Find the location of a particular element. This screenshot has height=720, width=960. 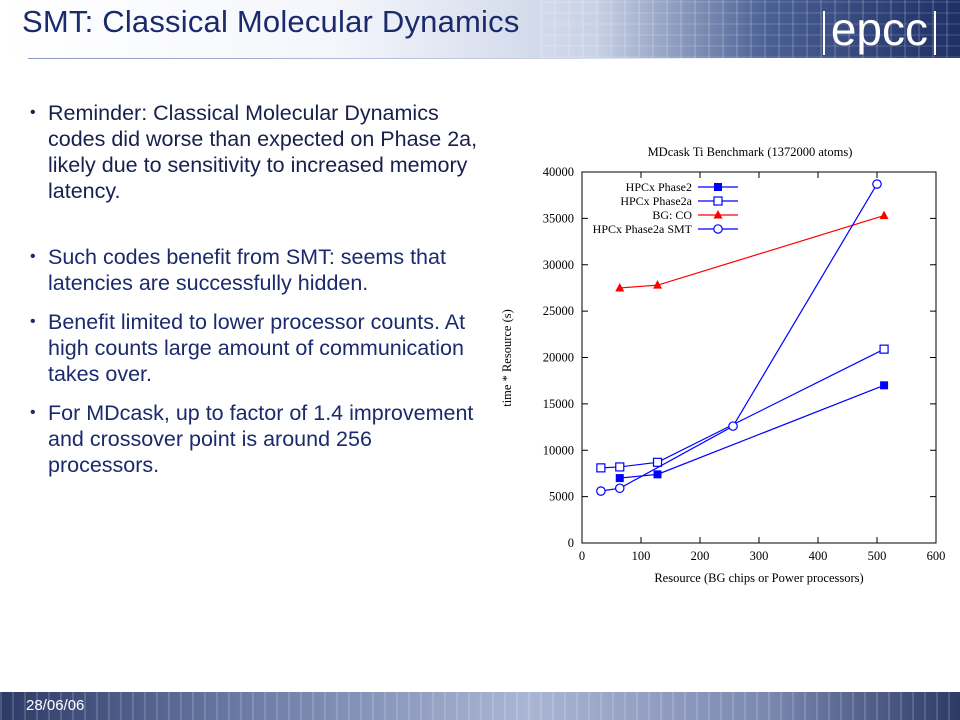

chart-title: MDcask Ti Benchmark (1372000 atoms) is located at coordinates (750, 152).